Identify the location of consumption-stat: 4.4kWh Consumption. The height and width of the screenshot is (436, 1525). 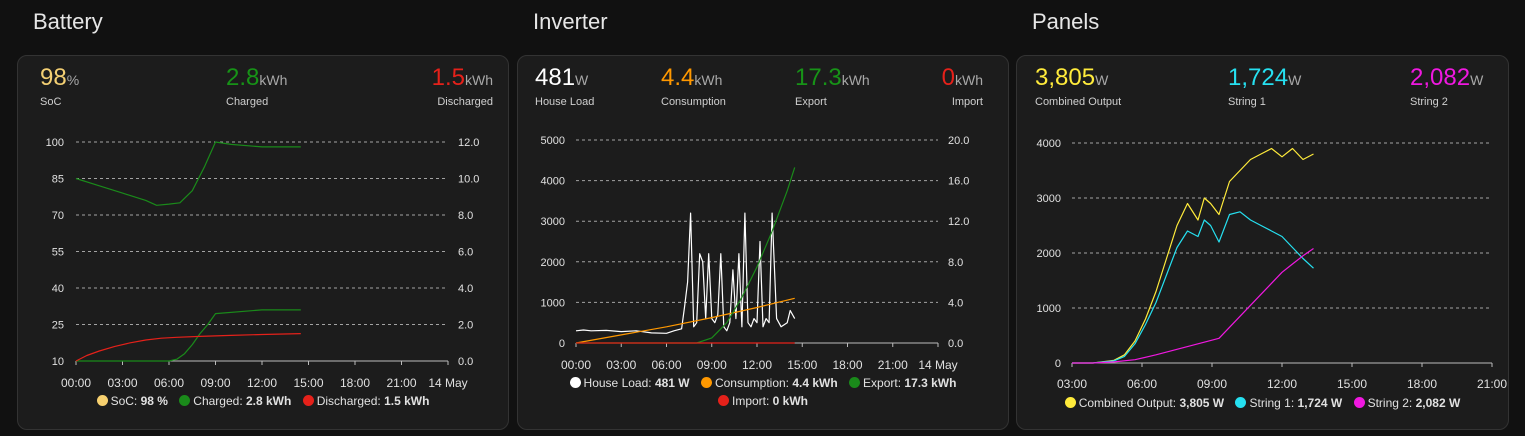
(693, 86).